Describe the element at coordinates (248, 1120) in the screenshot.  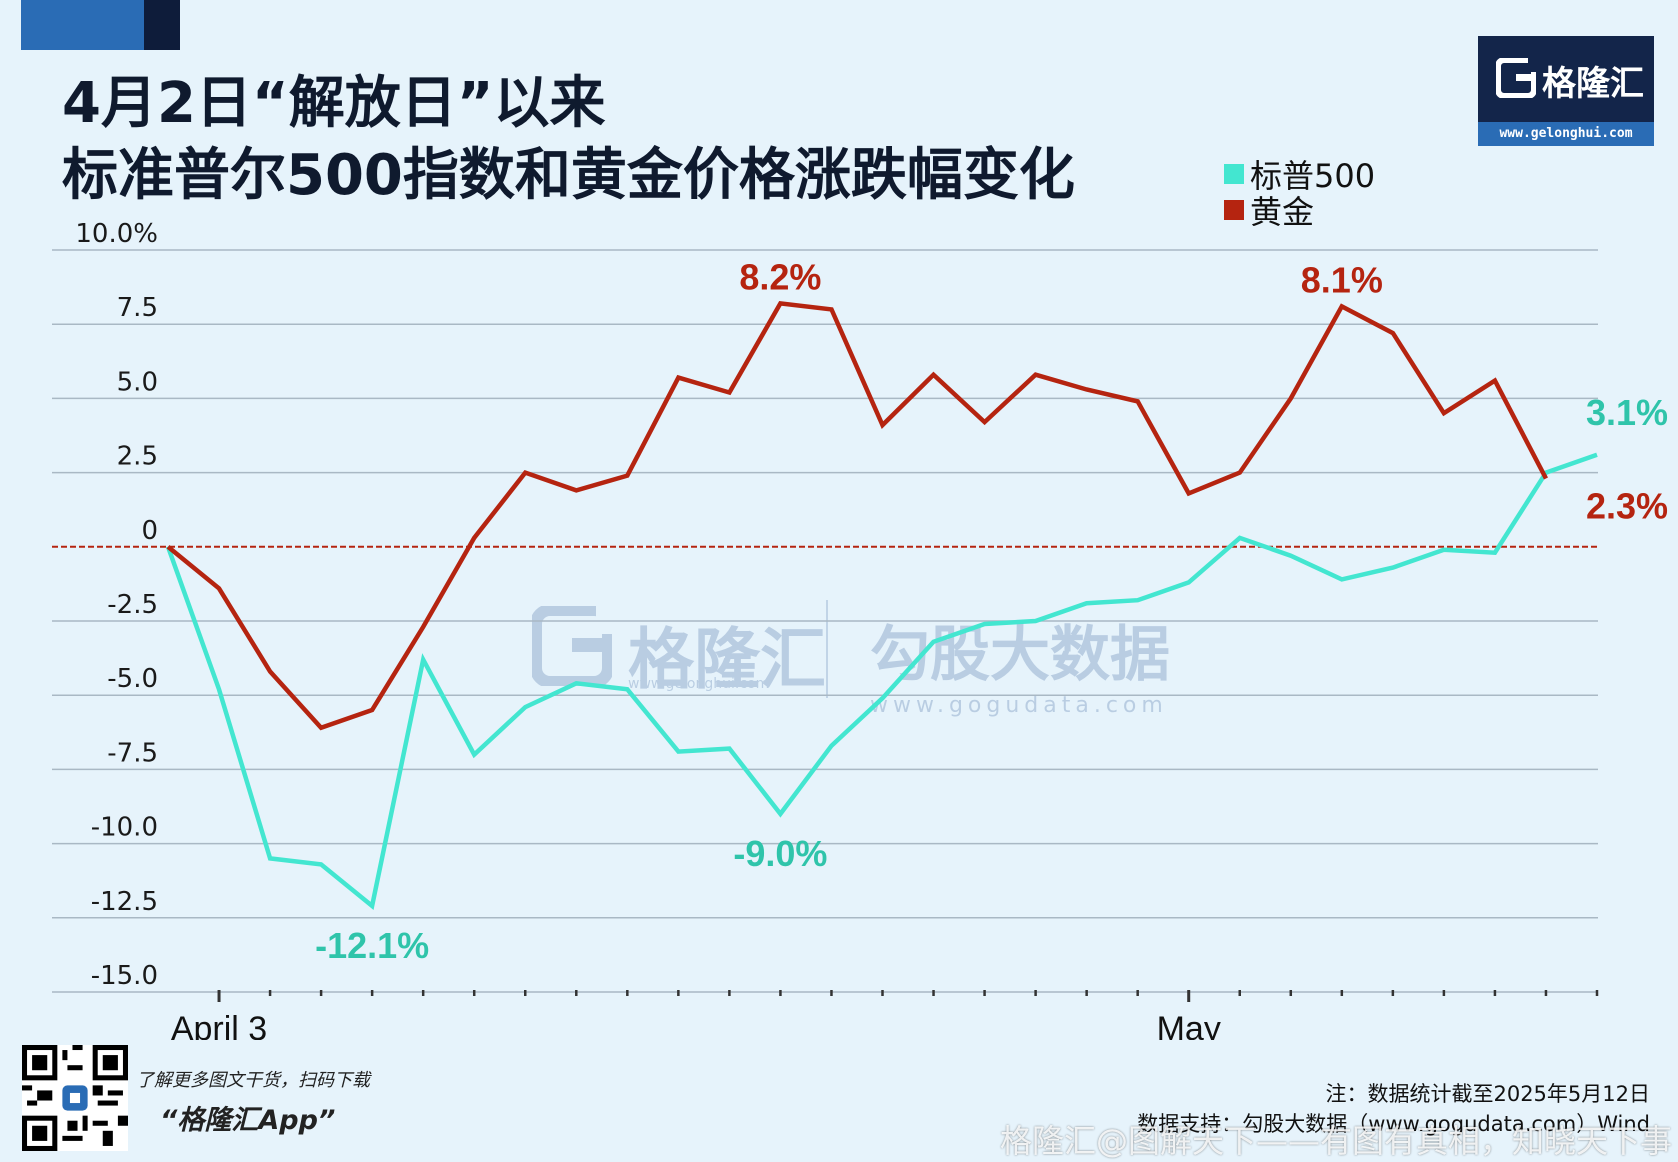
I see `app-name: “格隆汇App”` at that location.